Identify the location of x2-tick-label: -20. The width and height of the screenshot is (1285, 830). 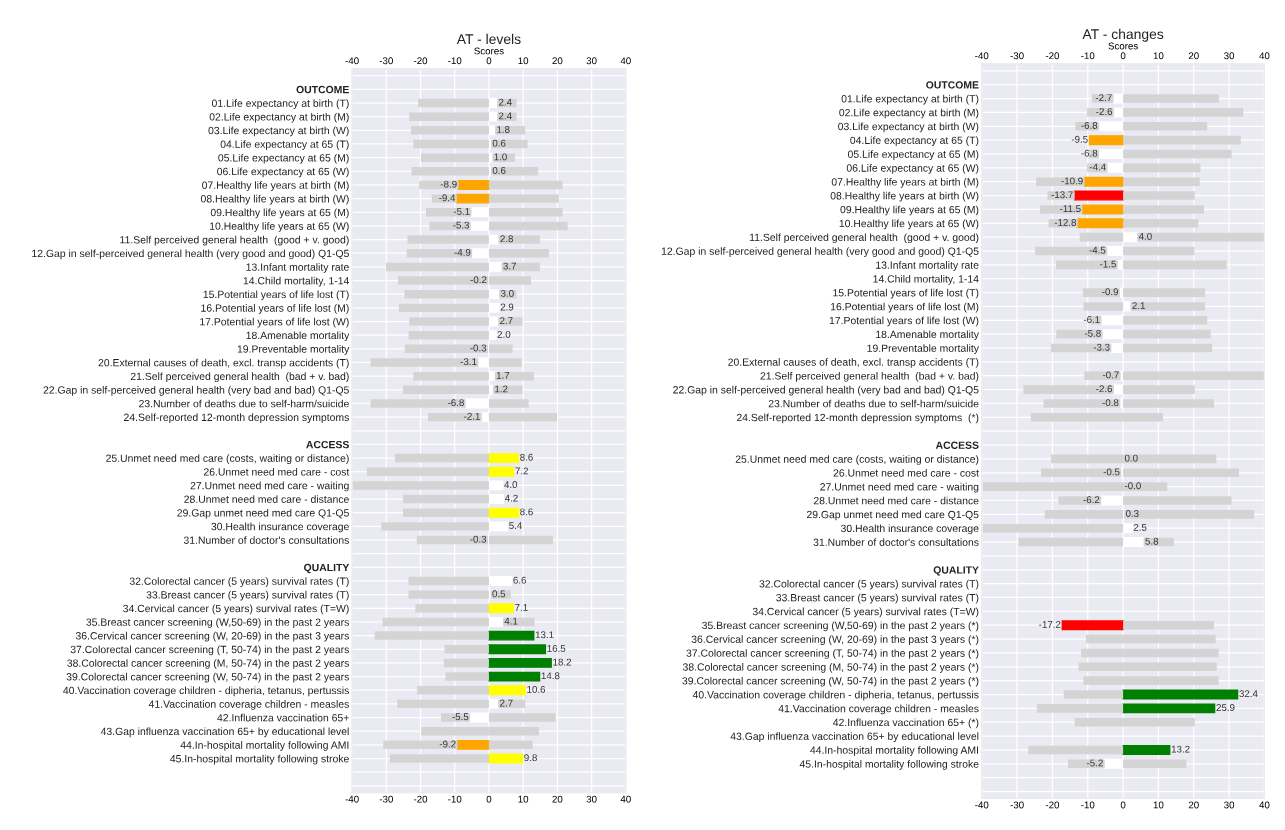
(1052, 56).